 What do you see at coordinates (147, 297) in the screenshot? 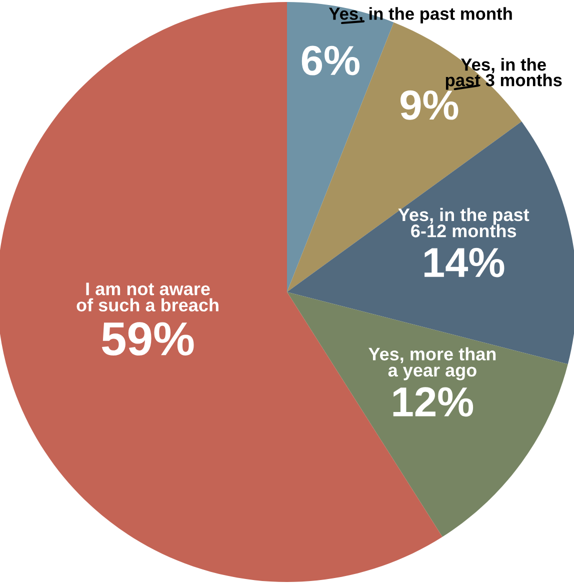
I see `slice-label: I am not aware of such a breach` at bounding box center [147, 297].